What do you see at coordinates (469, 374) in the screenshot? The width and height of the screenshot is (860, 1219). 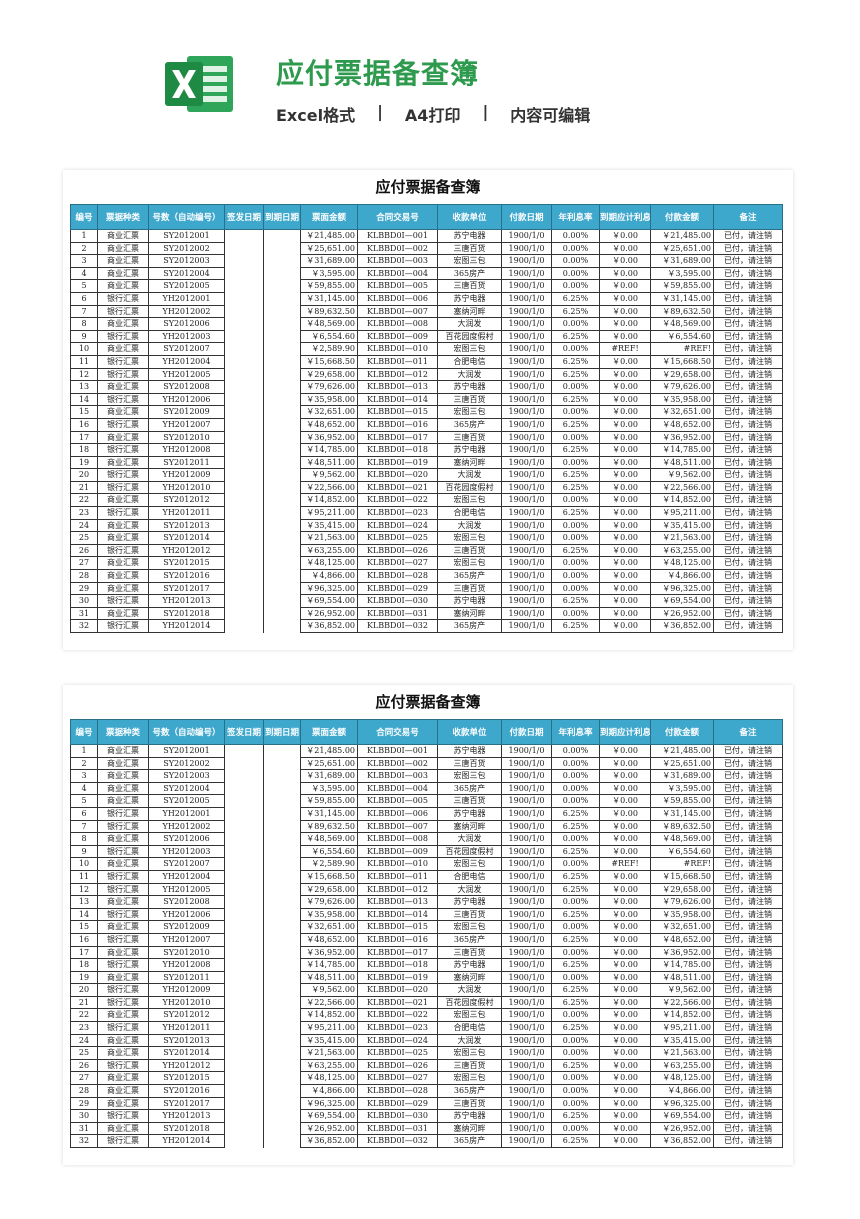 I see `cell: 大润发` at bounding box center [469, 374].